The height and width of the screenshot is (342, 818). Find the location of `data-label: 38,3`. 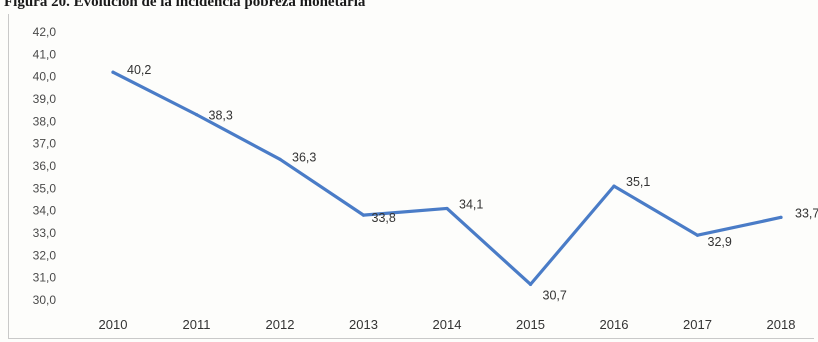

data-label: 38,3 is located at coordinates (221, 116).